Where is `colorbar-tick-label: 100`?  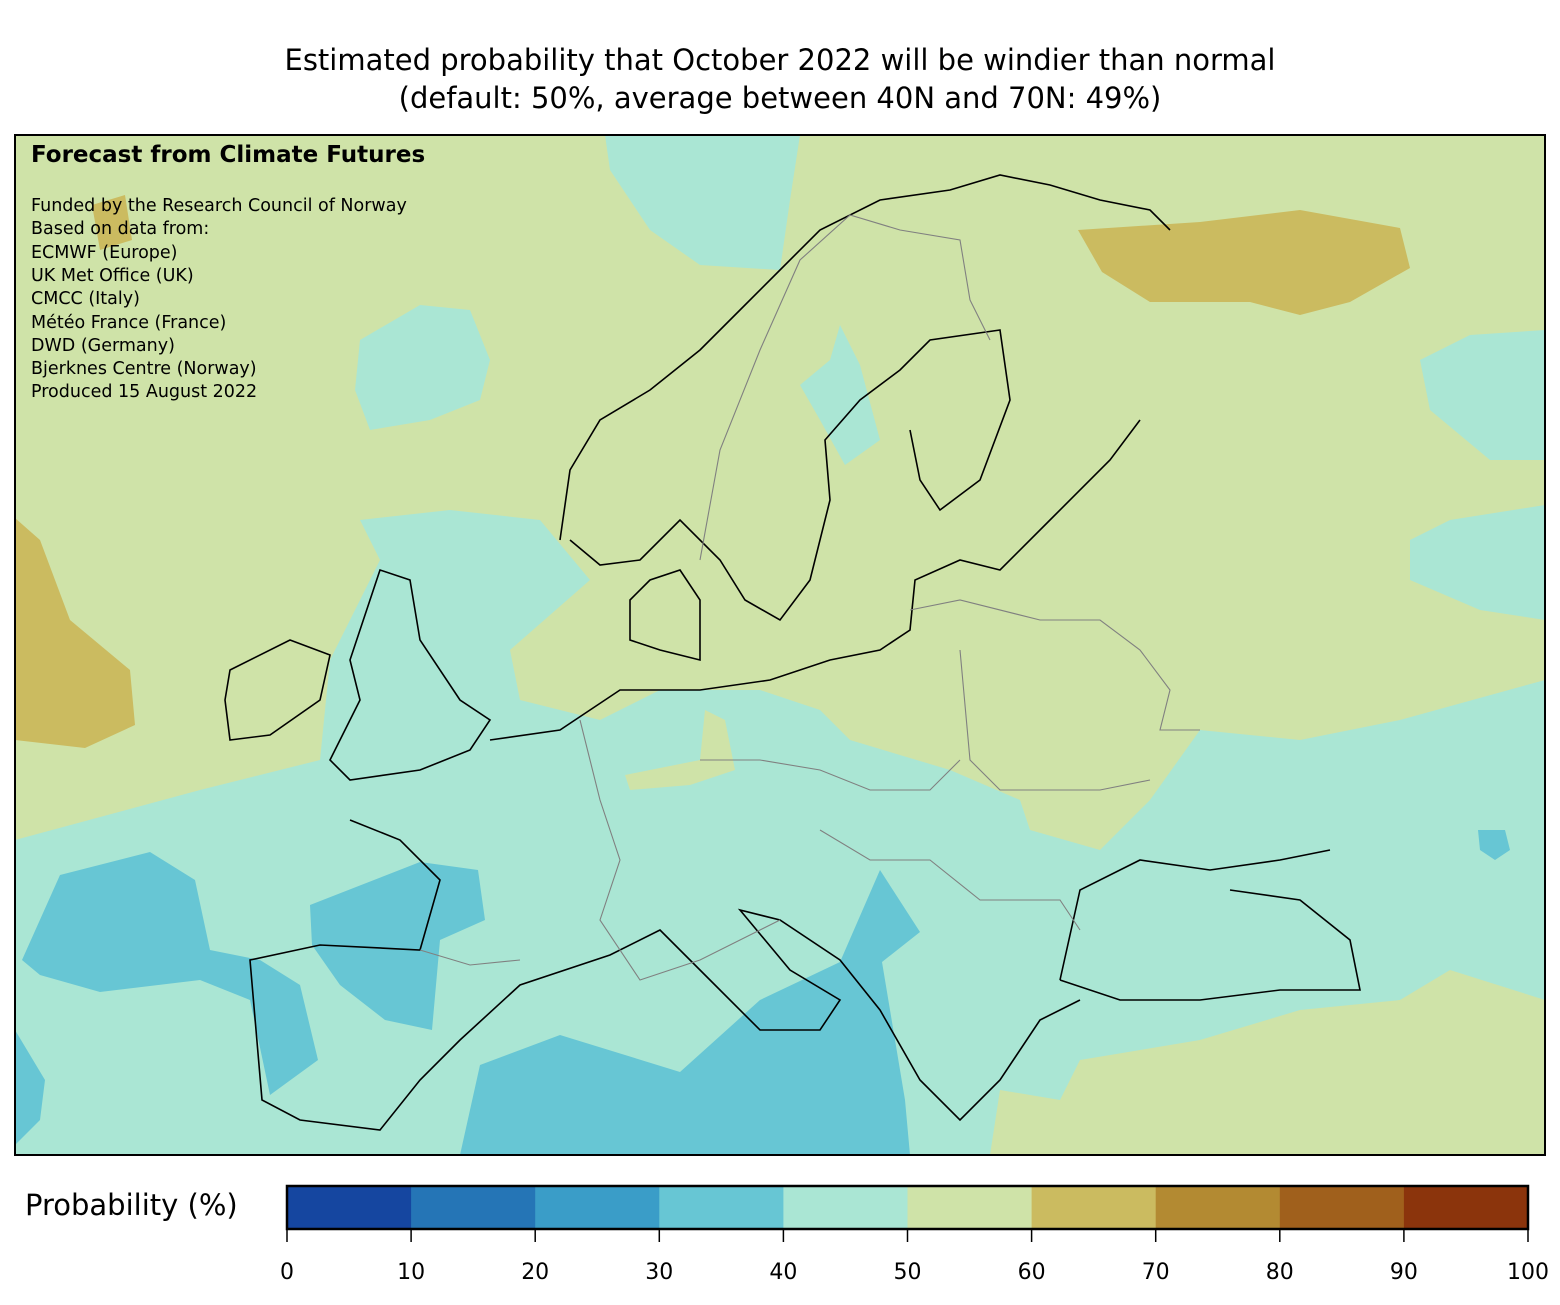 colorbar-tick-label: 100 is located at coordinates (1528, 1272).